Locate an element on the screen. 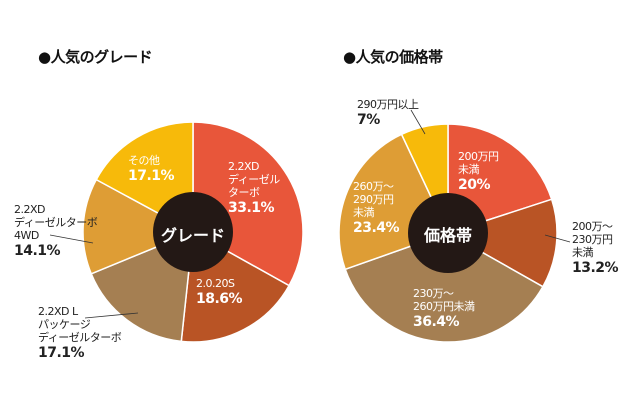 The height and width of the screenshot is (400, 640). slice-label: 2.2XD ディーゼルターボ 4WD 14.1% is located at coordinates (56, 231).